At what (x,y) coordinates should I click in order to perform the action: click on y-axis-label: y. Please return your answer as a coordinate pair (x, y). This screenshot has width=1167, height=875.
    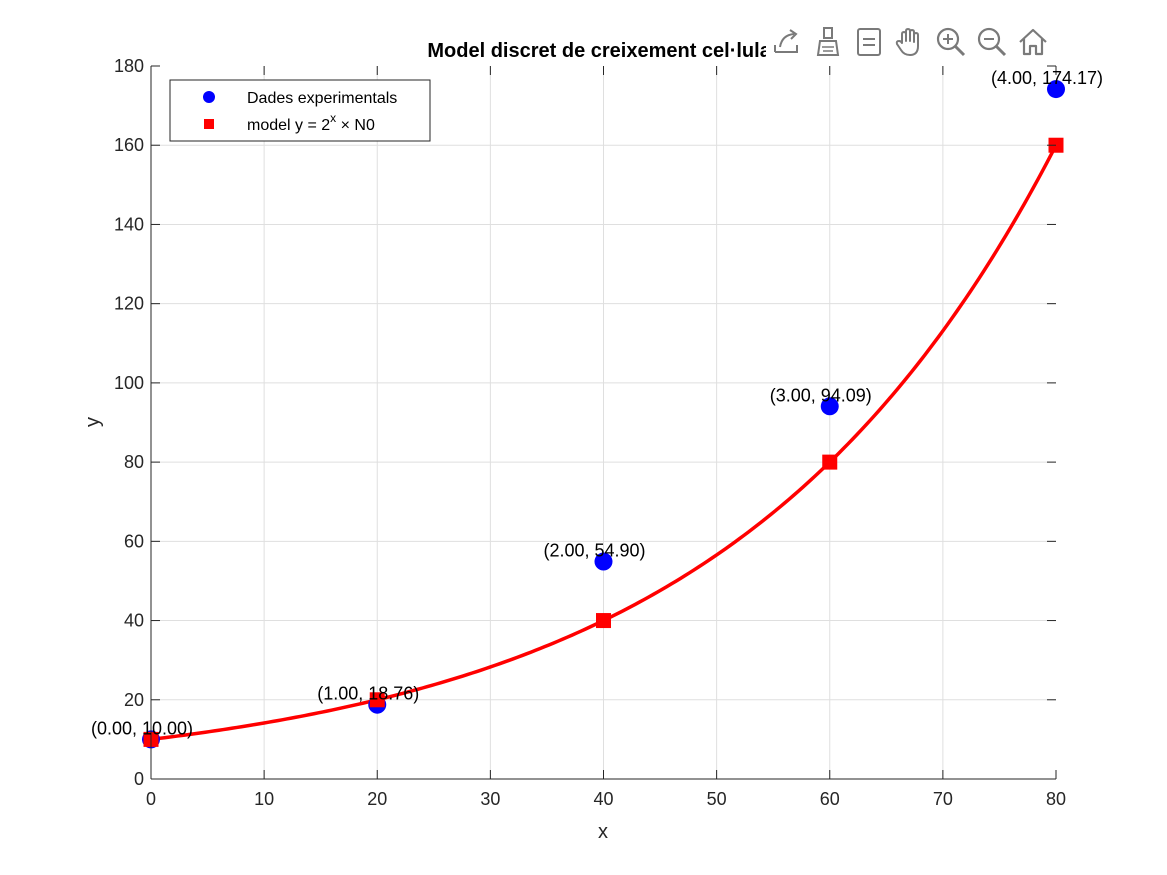
    Looking at the image, I should click on (93, 422).